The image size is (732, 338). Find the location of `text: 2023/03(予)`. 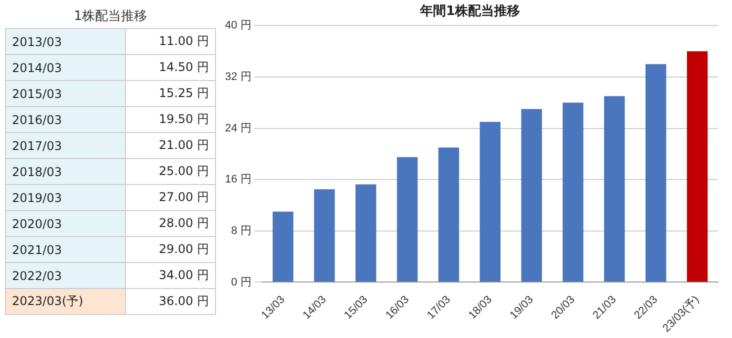

text: 2023/03(予) is located at coordinates (66, 301).